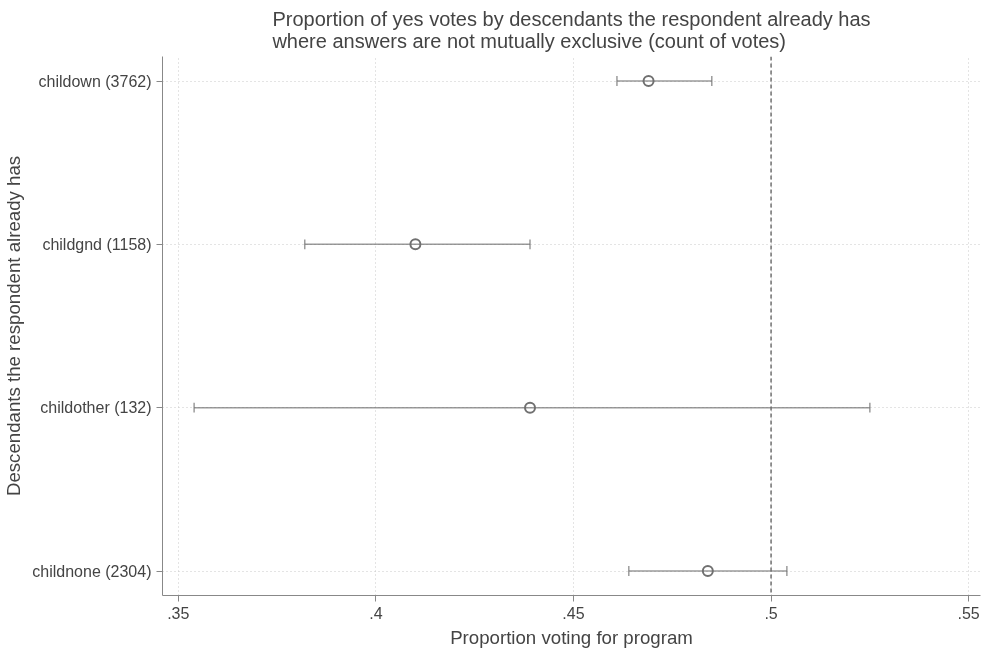  I want to click on chart-title: Proportion of yes votes by descendants the respondent already has where answers are not mutually exclusive (count of votes), so click(571, 29).